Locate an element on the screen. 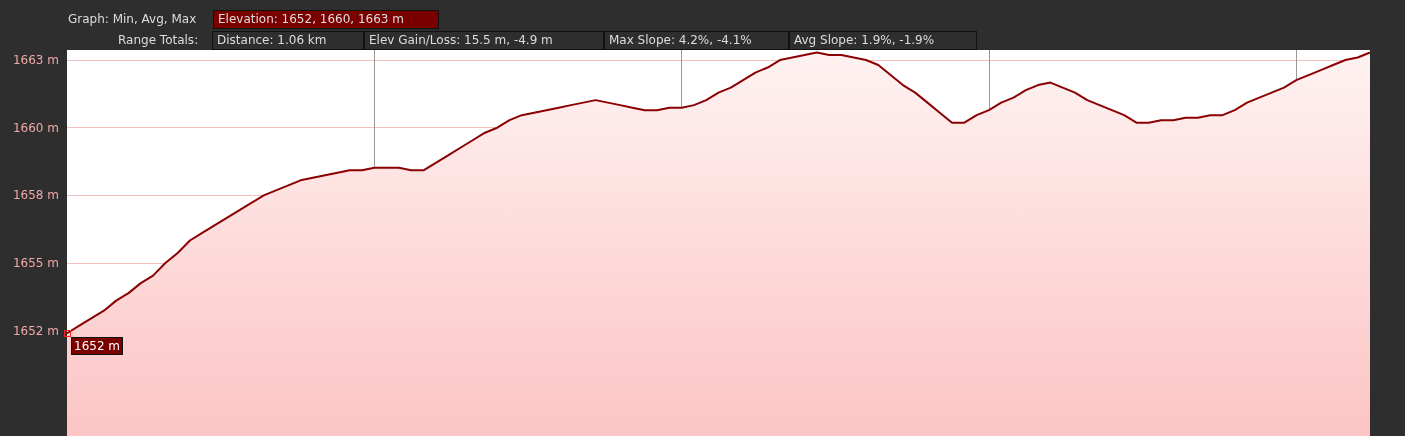 This screenshot has width=1405, height=436. annotation: 1652 m is located at coordinates (97, 346).